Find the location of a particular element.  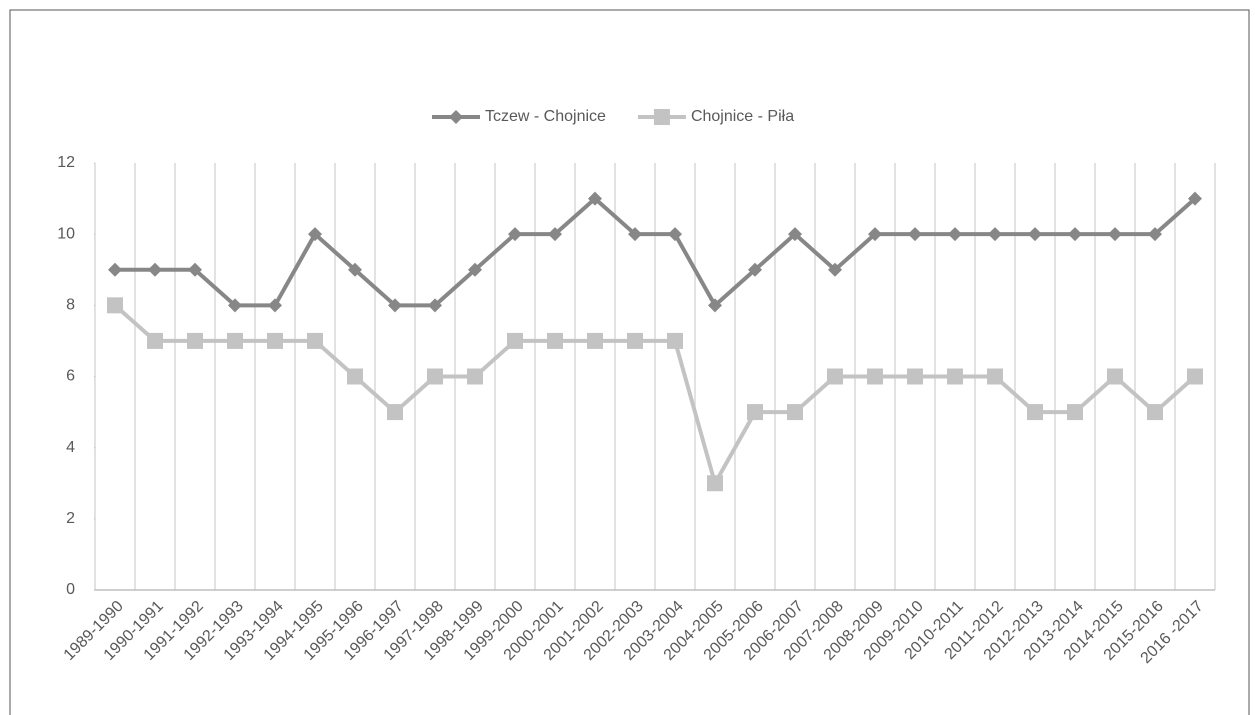

y-tick-label: 12 is located at coordinates (66, 162).